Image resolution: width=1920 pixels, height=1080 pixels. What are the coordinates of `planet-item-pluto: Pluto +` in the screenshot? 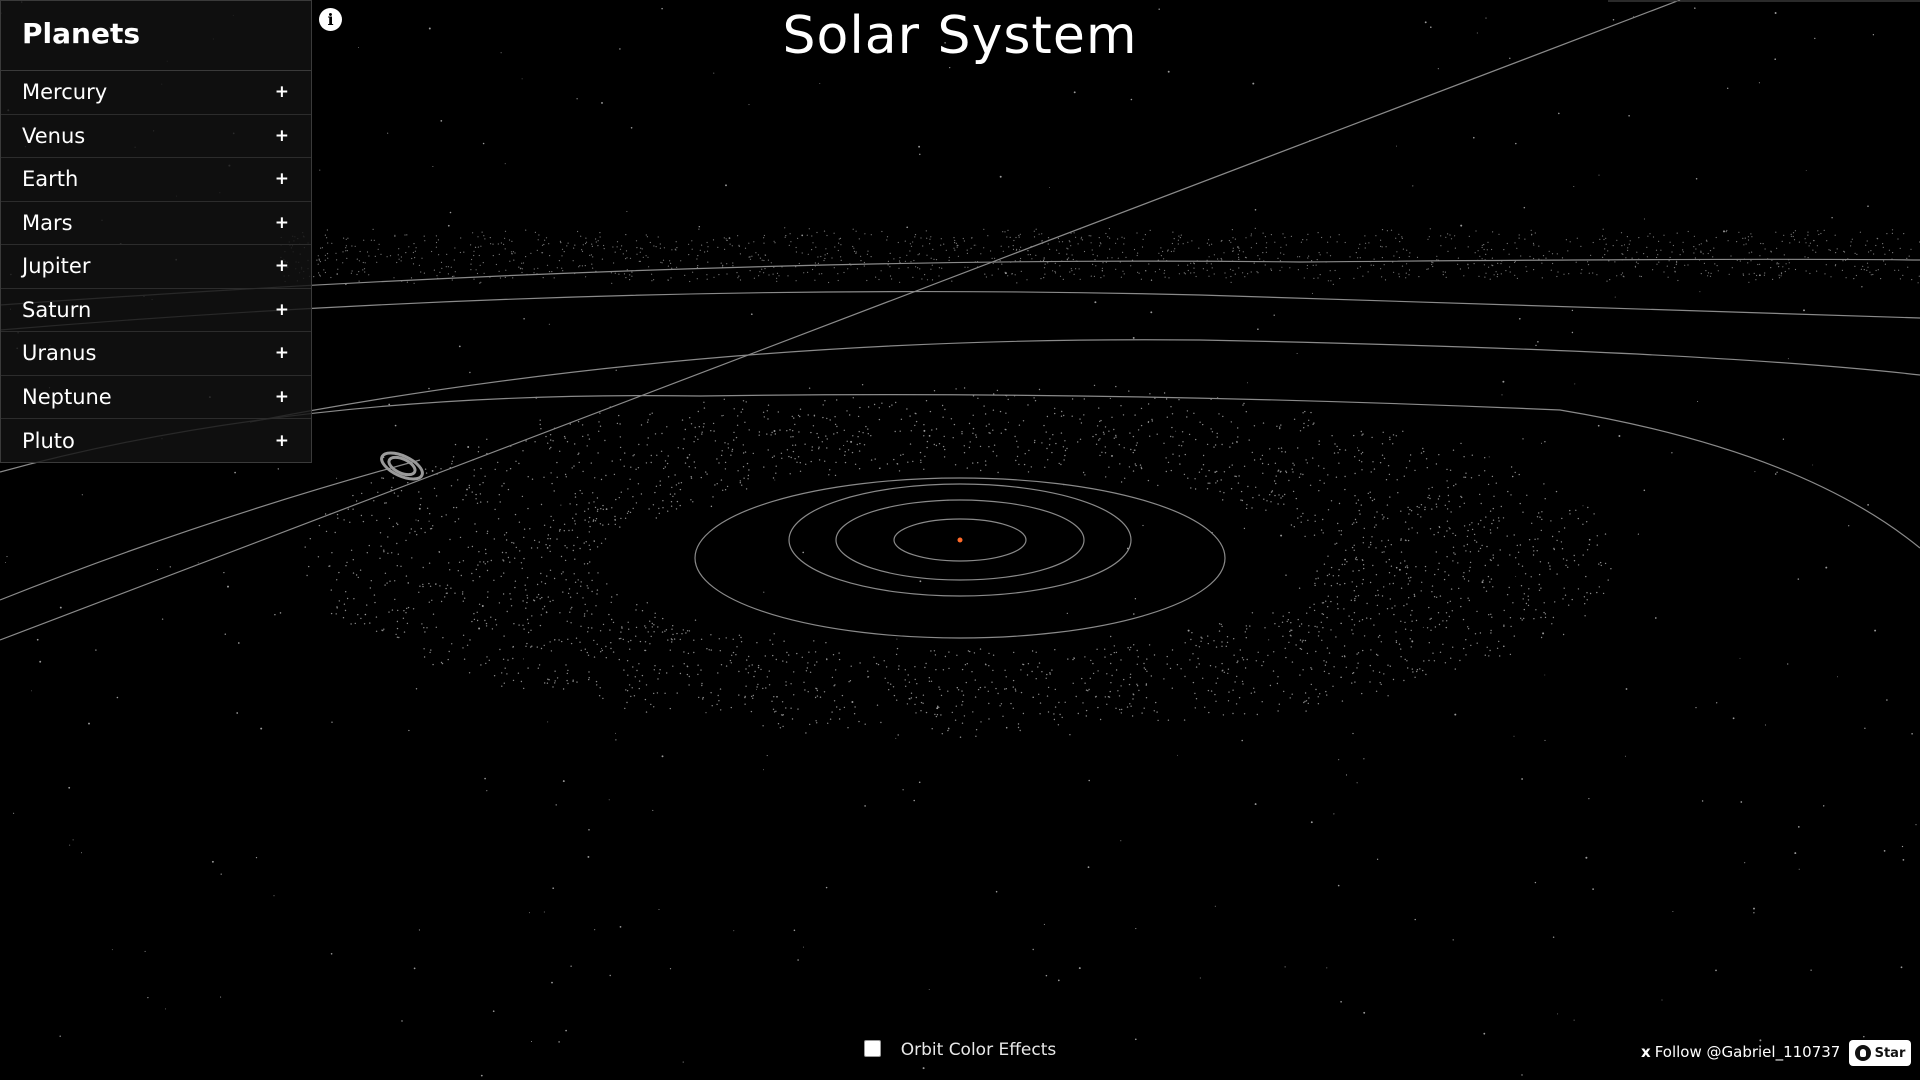 It's located at (156, 441).